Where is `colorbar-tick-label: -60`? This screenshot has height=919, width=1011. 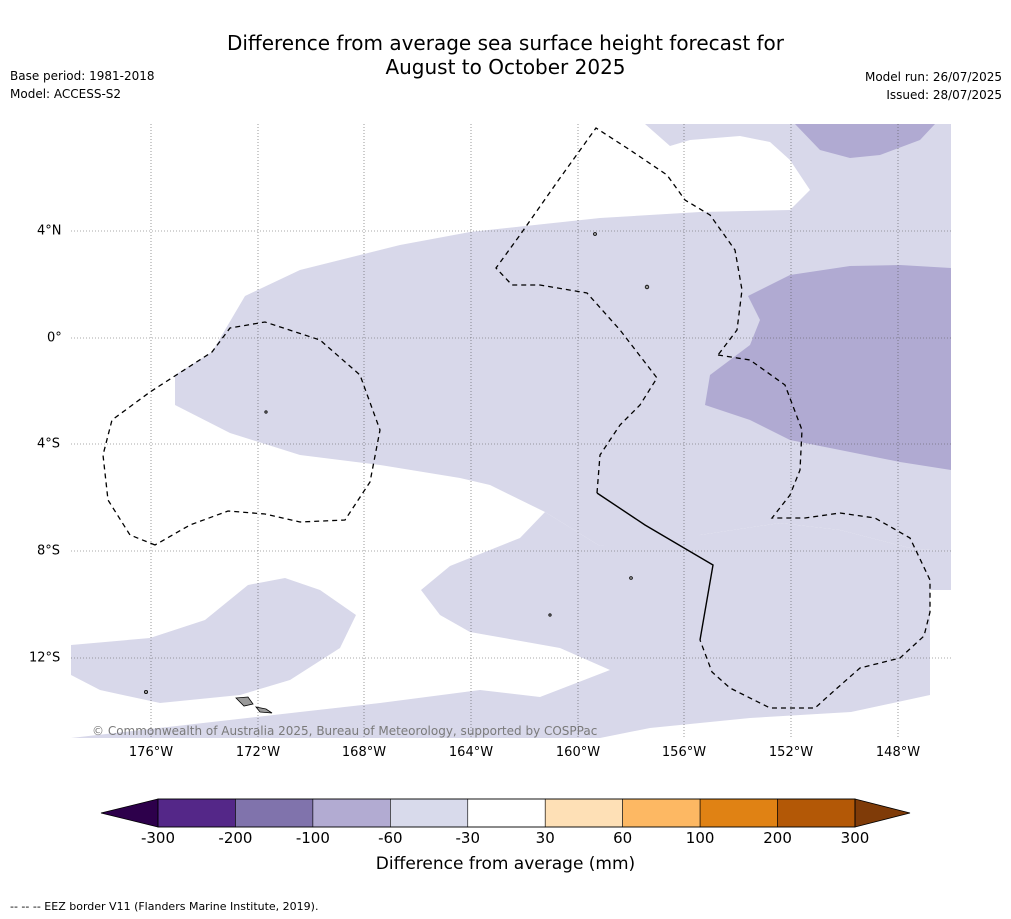
colorbar-tick-label: -60 is located at coordinates (390, 838).